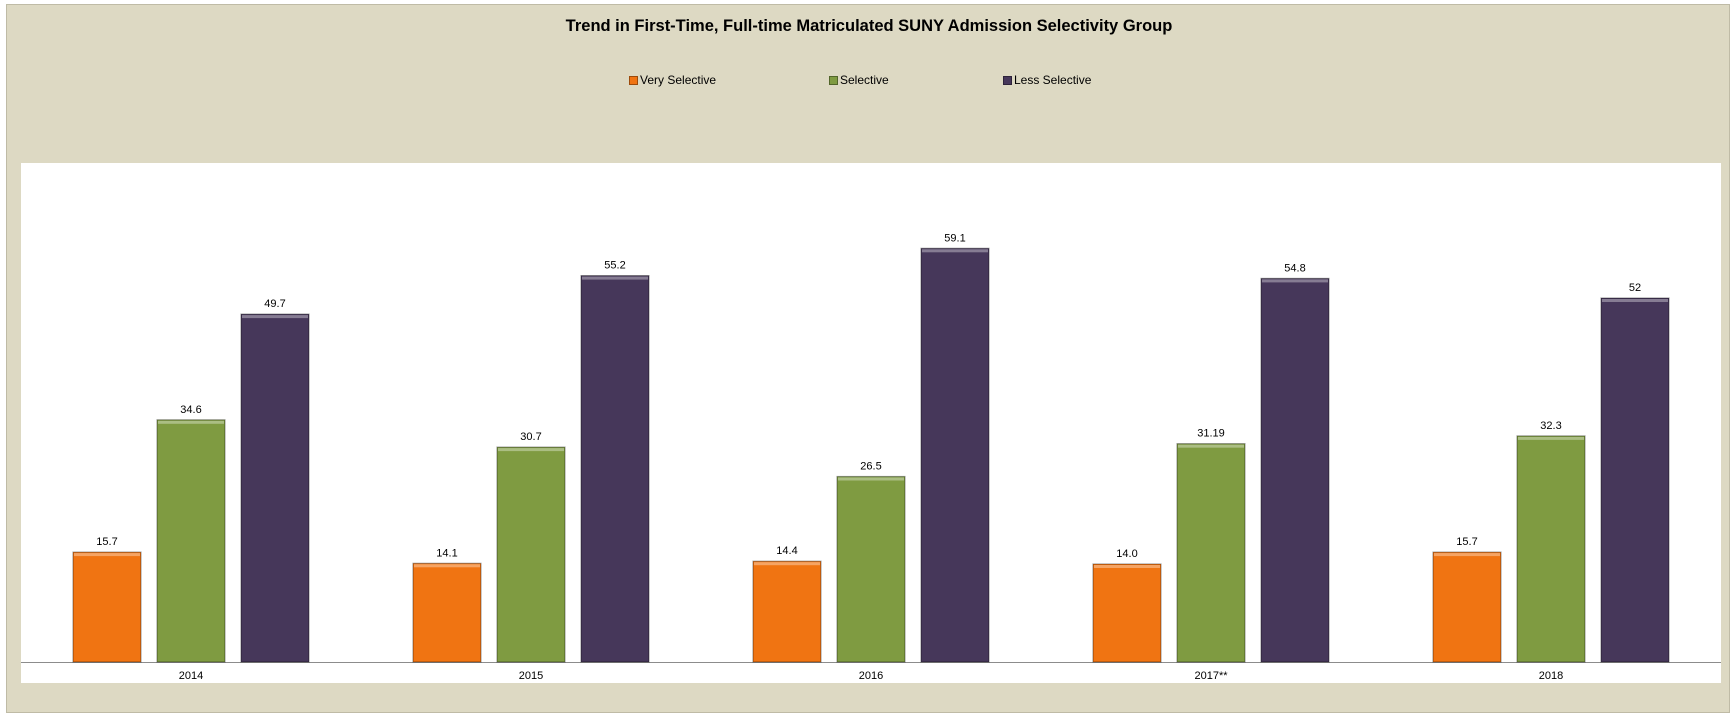 This screenshot has height=717, width=1736. Describe the element at coordinates (870, 467) in the screenshot. I see `data-label: 26.5` at that location.